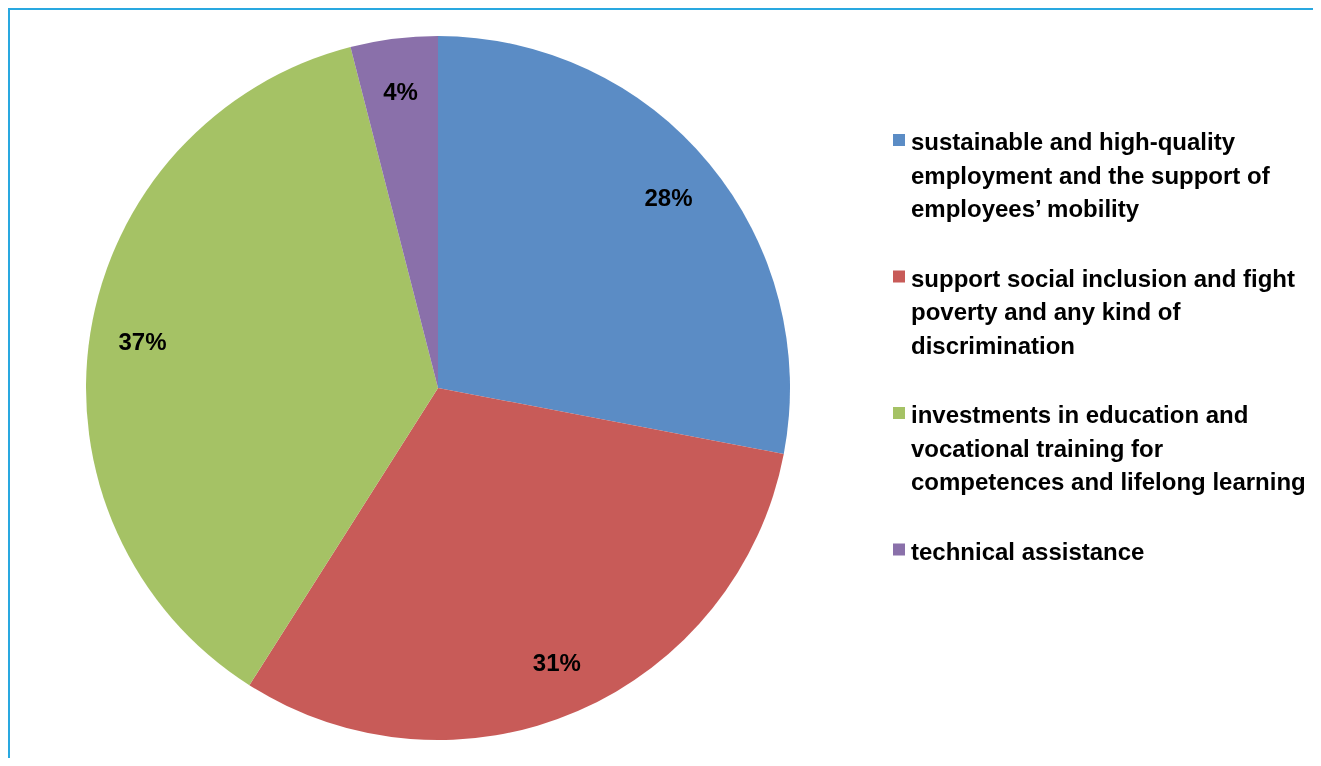 This screenshot has width=1321, height=766. Describe the element at coordinates (1028, 551) in the screenshot. I see `legend-label: technical assistance` at that location.